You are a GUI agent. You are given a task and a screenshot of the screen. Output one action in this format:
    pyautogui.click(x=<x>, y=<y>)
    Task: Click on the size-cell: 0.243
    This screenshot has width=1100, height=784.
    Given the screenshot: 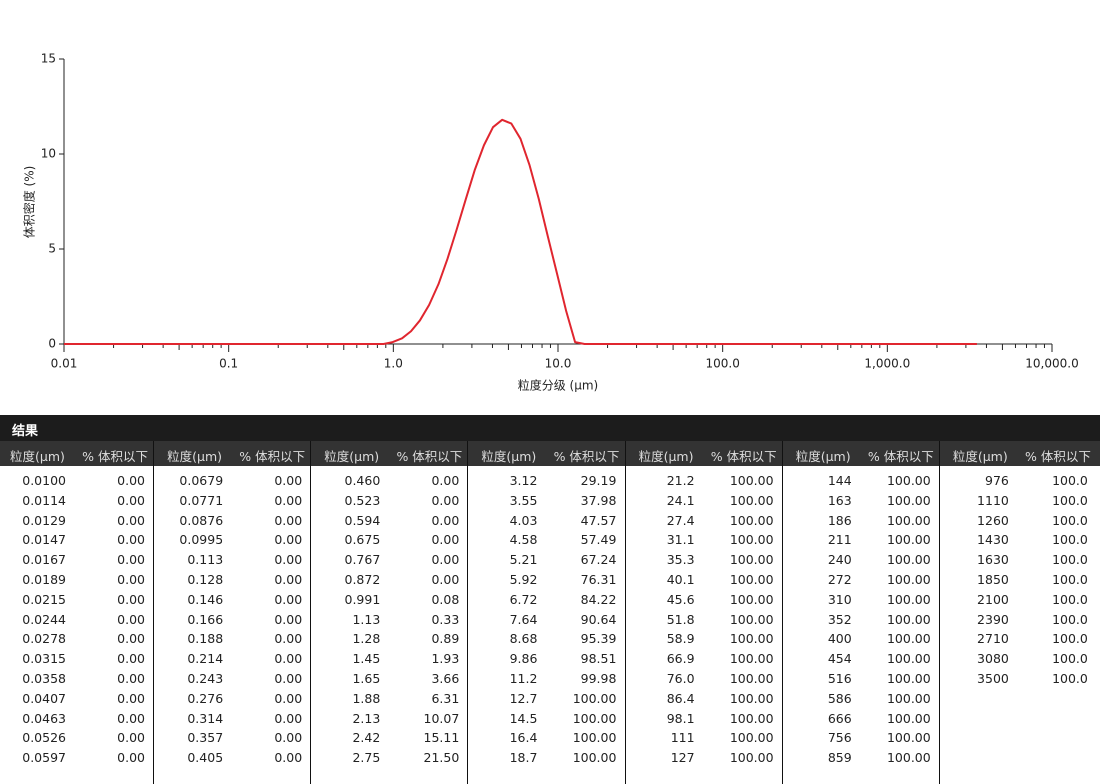 What is the action you would take?
    pyautogui.click(x=205, y=678)
    